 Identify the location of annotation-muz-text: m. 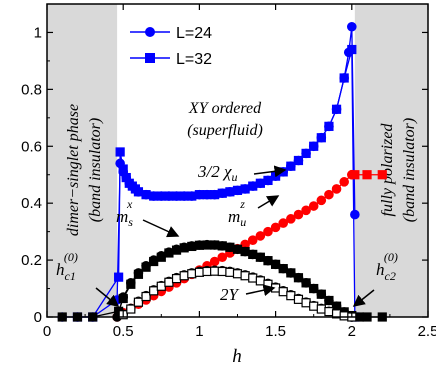
(234, 216).